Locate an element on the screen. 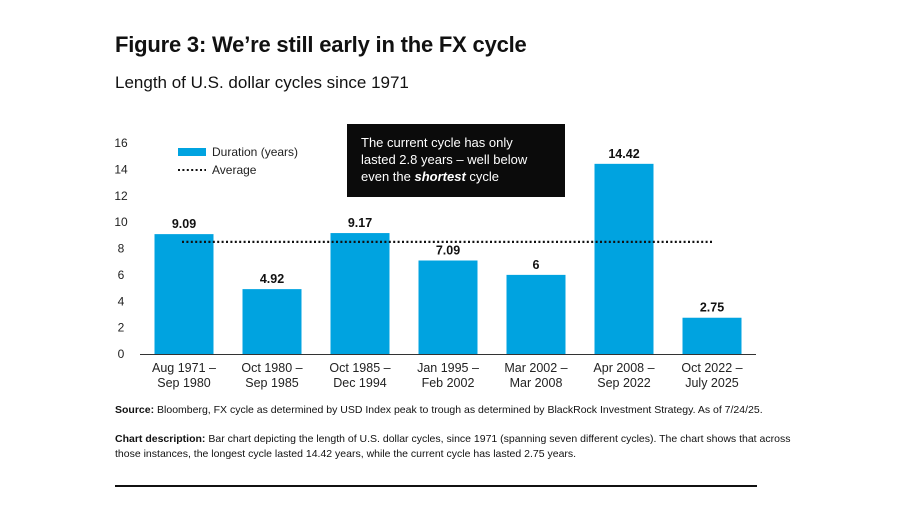 The width and height of the screenshot is (916, 510). figure-subtitle: Length of U.S. dollar cycles since 1971 is located at coordinates (262, 82).